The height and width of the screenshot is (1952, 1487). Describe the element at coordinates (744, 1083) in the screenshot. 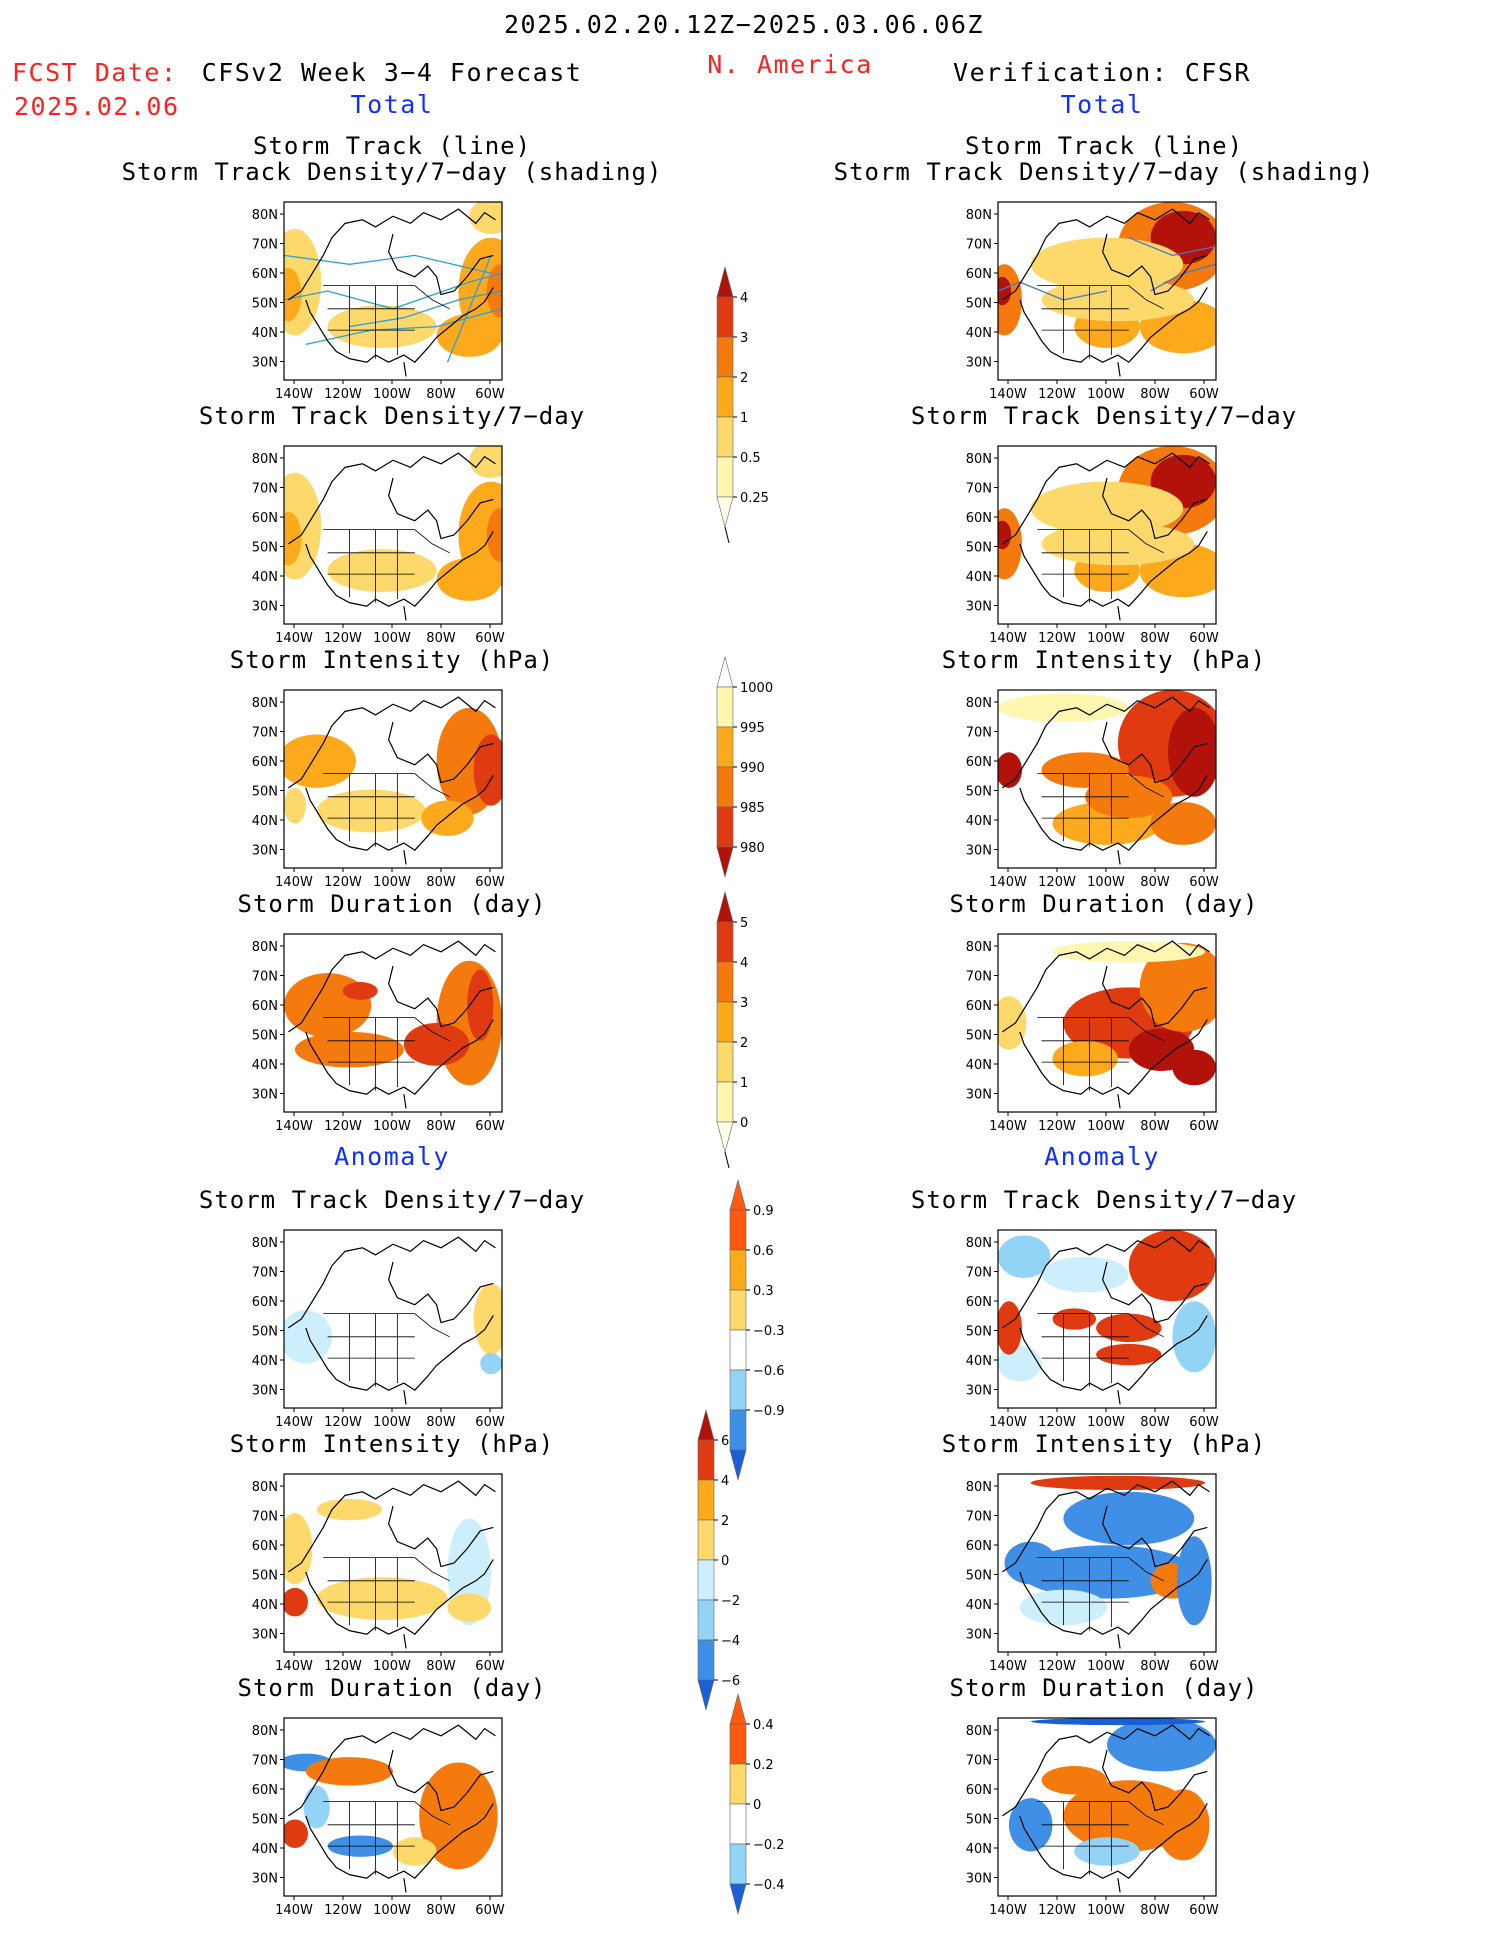

I see `colorbar-tick-label: 1` at that location.